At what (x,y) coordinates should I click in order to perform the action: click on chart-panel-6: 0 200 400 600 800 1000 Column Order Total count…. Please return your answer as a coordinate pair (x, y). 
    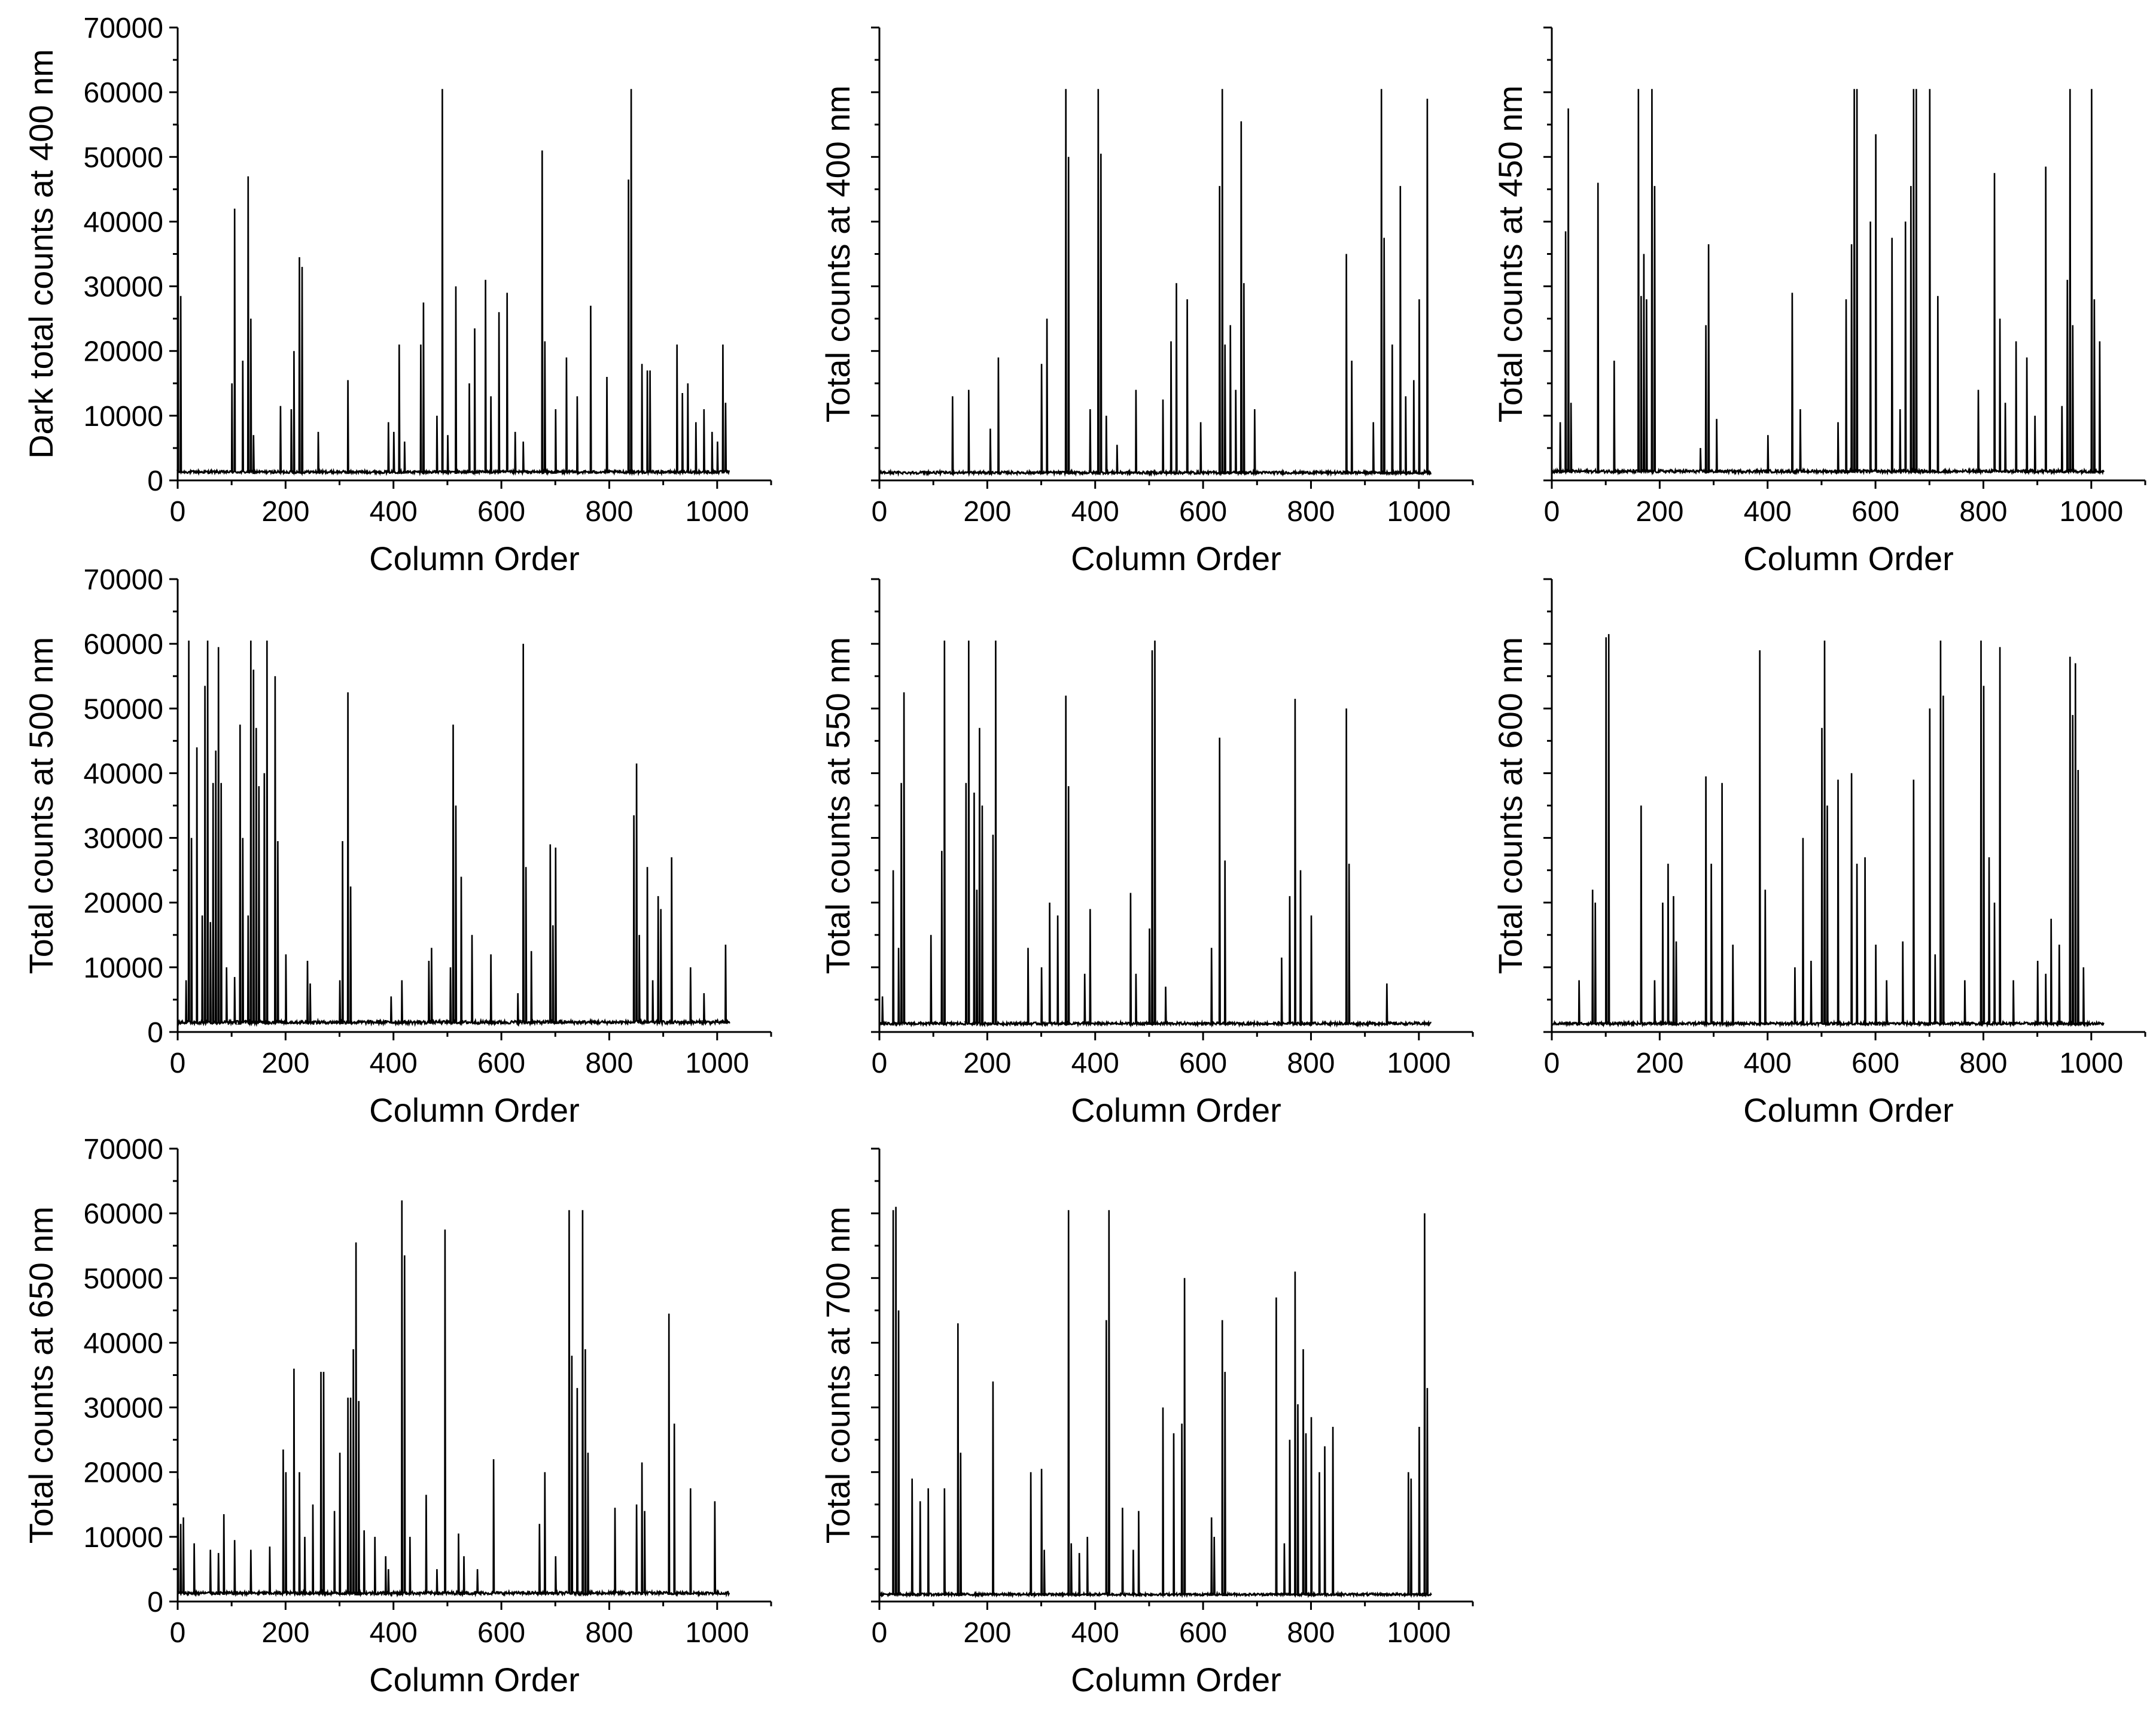
    Looking at the image, I should click on (1818, 853).